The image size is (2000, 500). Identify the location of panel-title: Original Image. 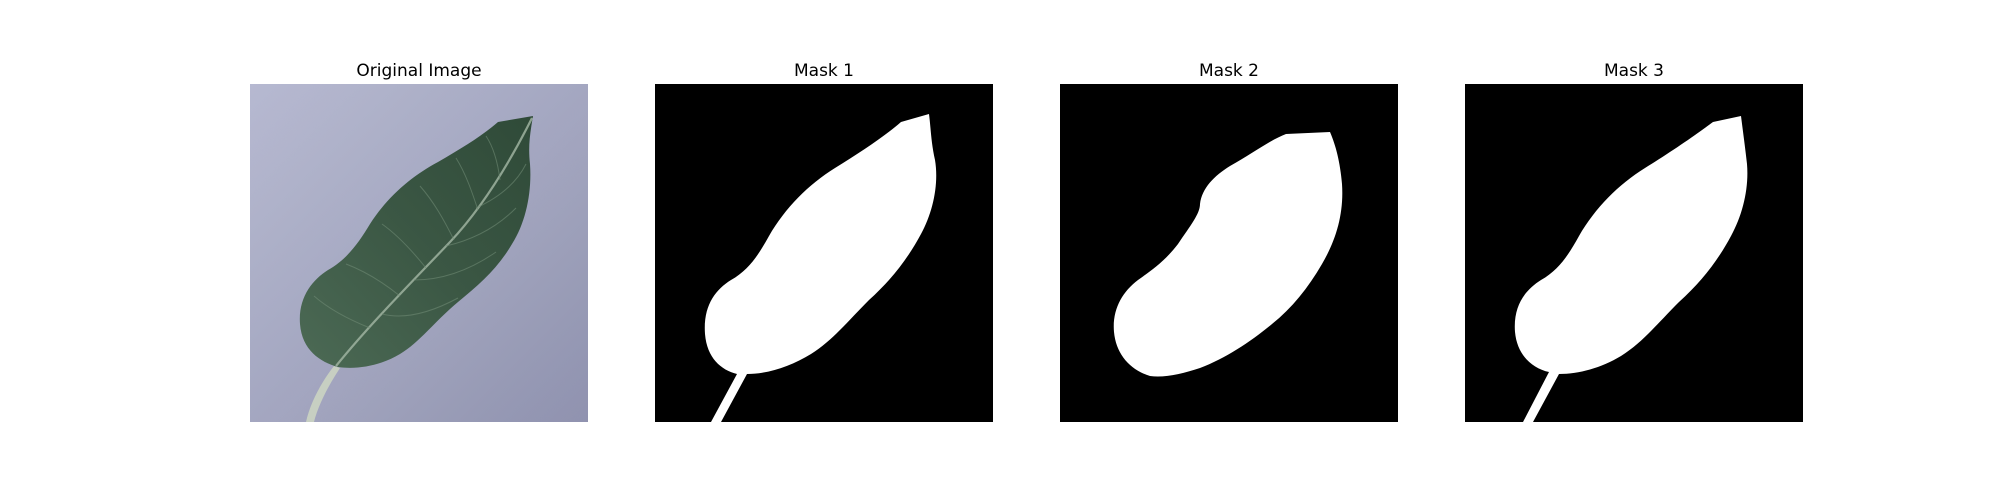
(419, 71).